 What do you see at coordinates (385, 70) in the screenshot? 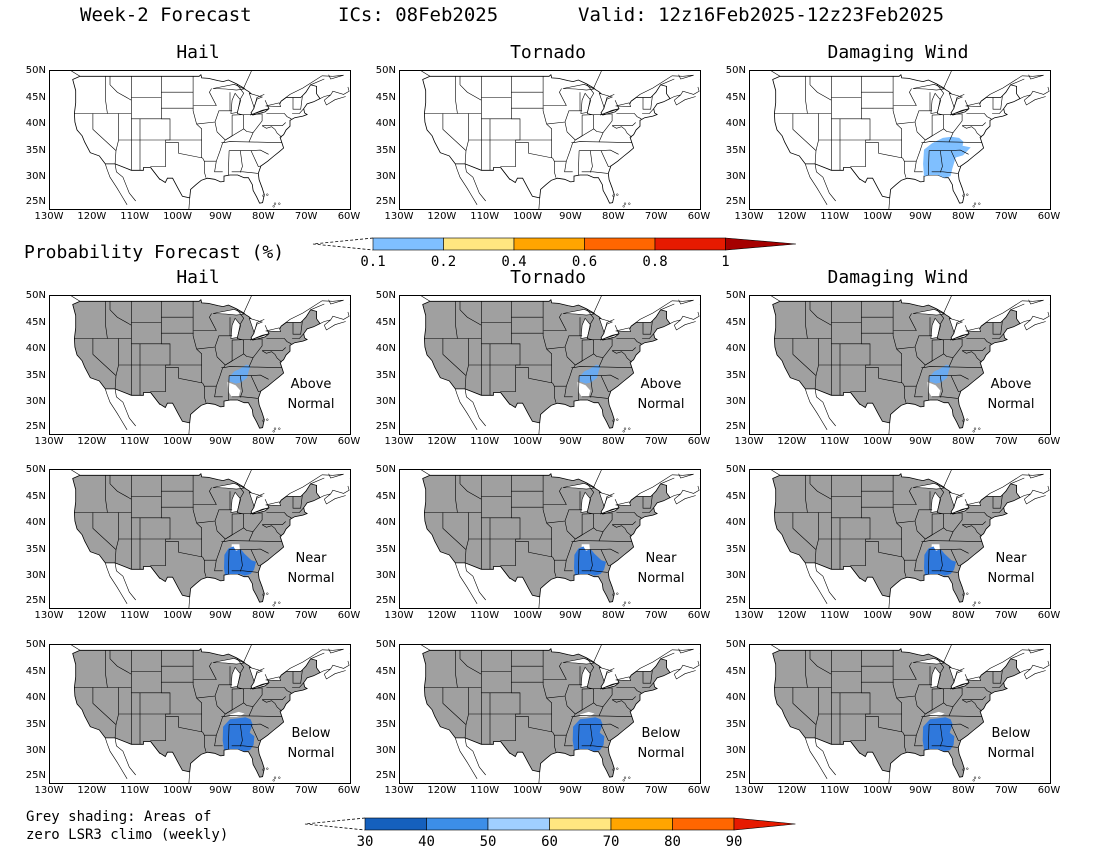
I see `lat-label: 50N` at bounding box center [385, 70].